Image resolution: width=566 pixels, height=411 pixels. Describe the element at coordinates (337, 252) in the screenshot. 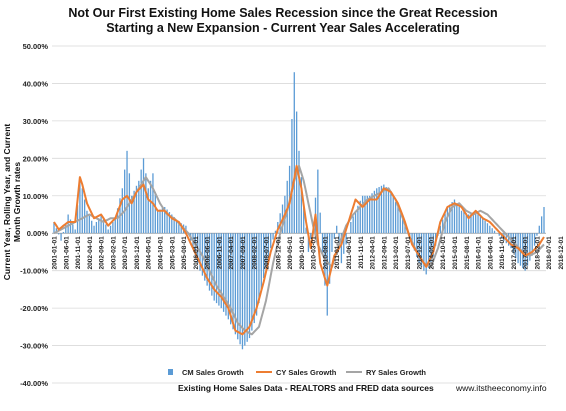

I see `x-tick-label: 2011-01-01` at that location.